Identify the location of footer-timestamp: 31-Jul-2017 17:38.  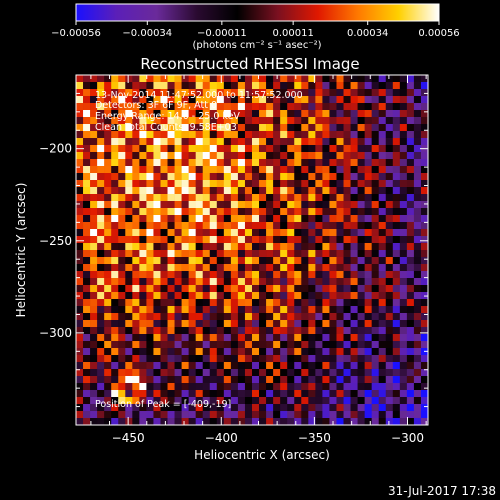
(442, 491).